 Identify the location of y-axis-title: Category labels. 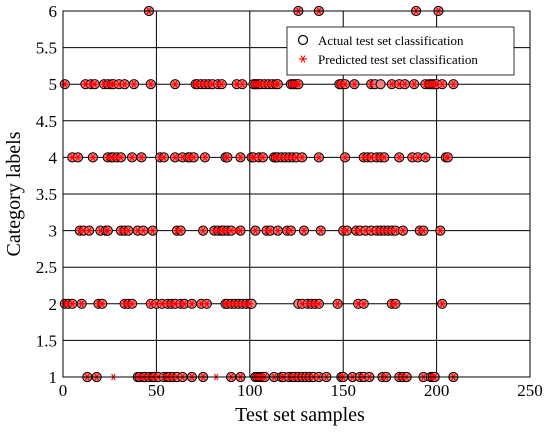
(14, 193).